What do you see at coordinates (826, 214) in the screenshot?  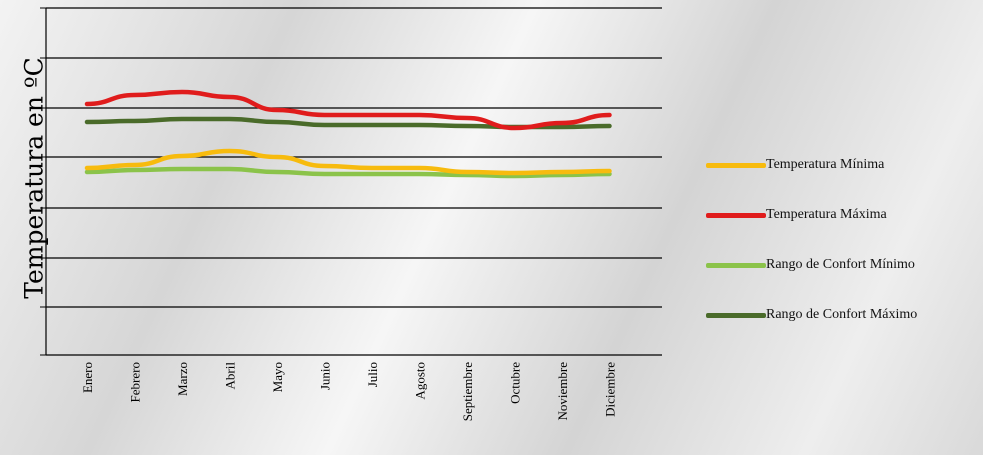 I see `legend-label: Temperatura Máxima` at bounding box center [826, 214].